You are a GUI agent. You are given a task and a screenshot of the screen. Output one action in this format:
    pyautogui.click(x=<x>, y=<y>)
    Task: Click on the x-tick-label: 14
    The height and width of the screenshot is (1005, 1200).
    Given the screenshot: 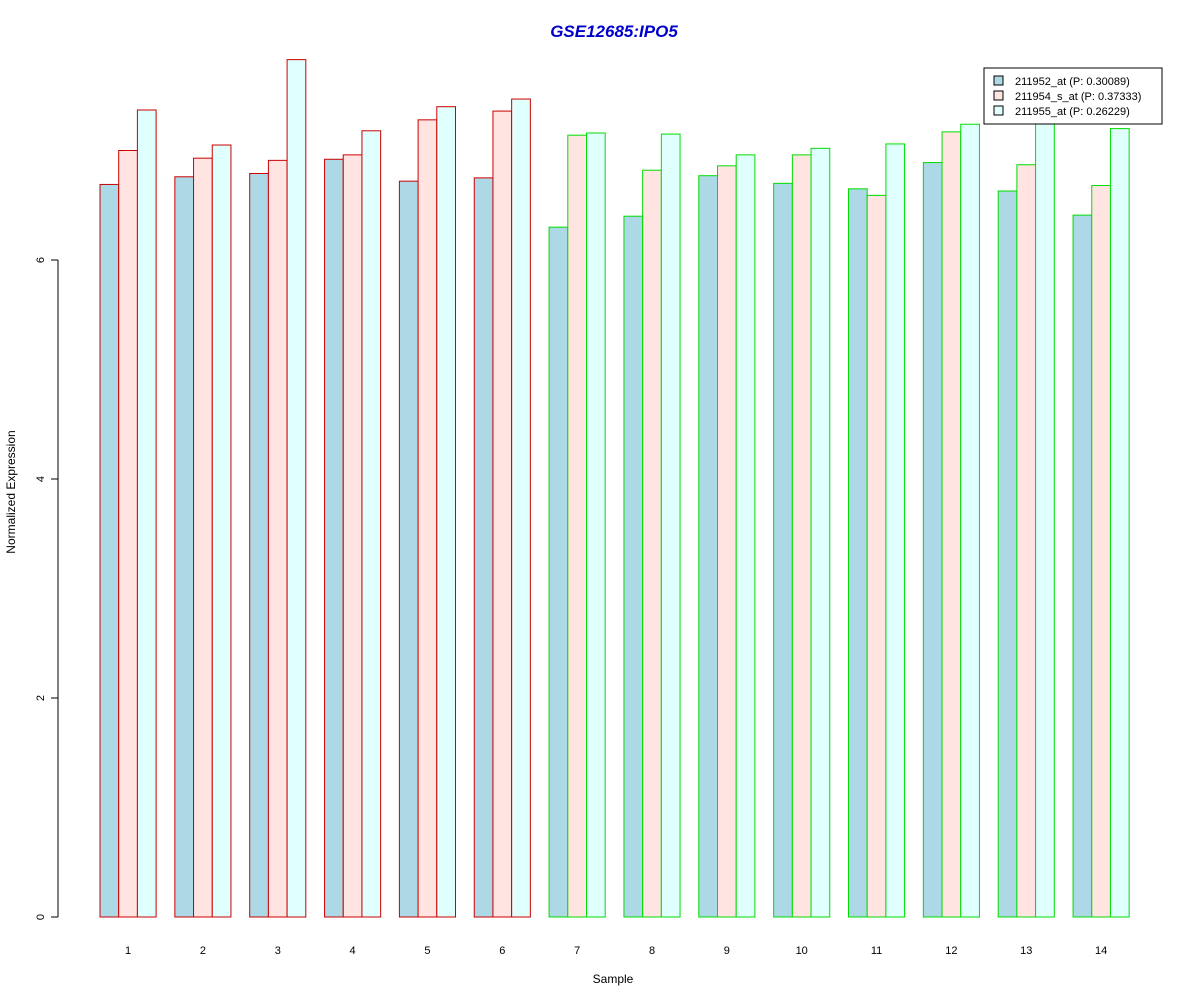 What is the action you would take?
    pyautogui.click(x=1101, y=951)
    